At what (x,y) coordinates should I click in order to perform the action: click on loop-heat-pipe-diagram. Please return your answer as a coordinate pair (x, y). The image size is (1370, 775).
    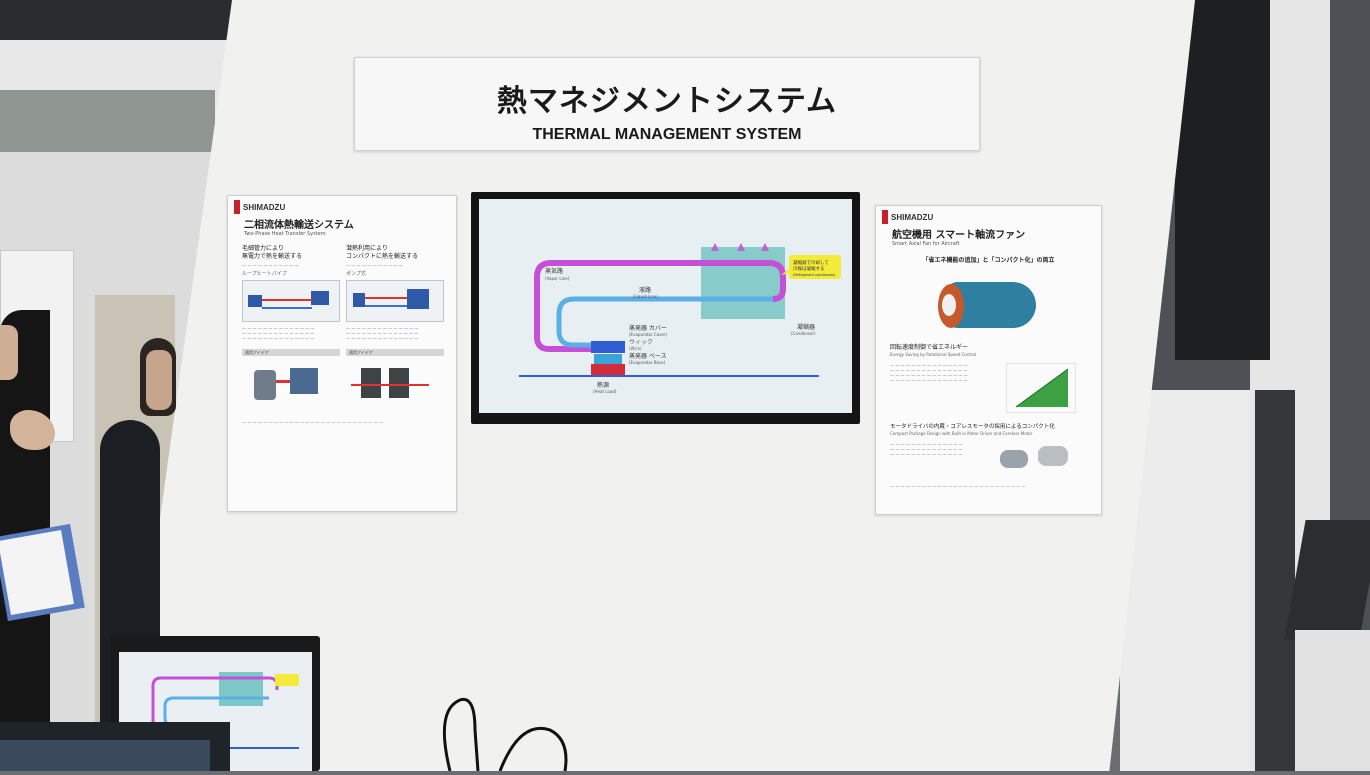
    Looking at the image, I should click on (291, 301).